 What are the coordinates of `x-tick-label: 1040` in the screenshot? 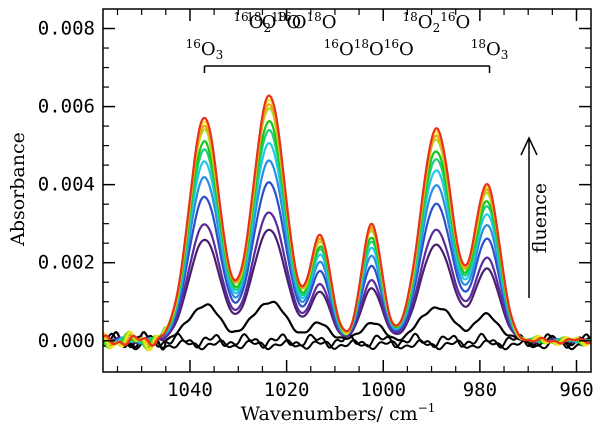 It's located at (190, 390).